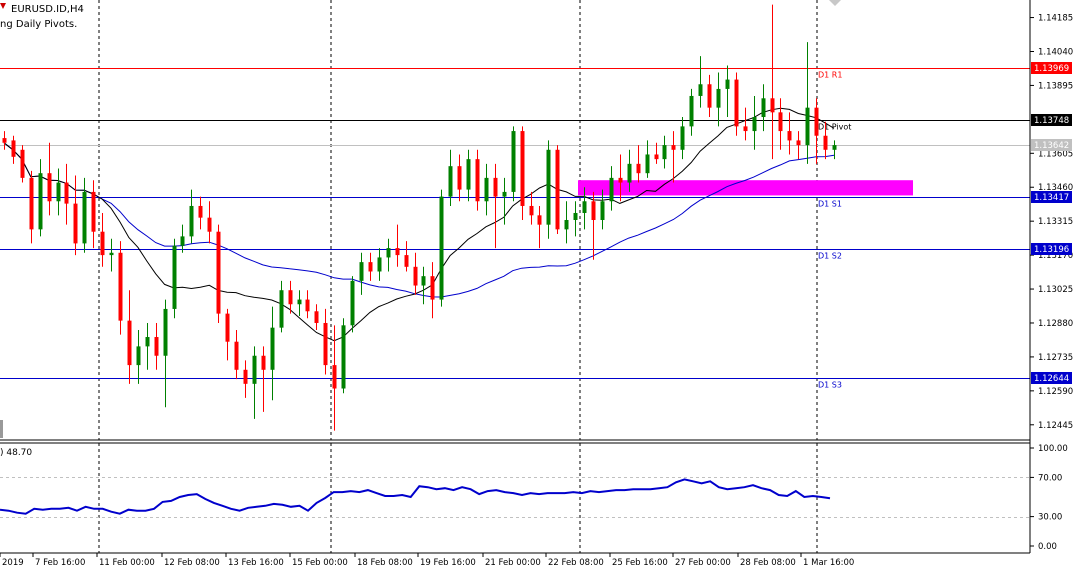 This screenshot has width=1081, height=579. I want to click on zone-layer, so click(745, 188).